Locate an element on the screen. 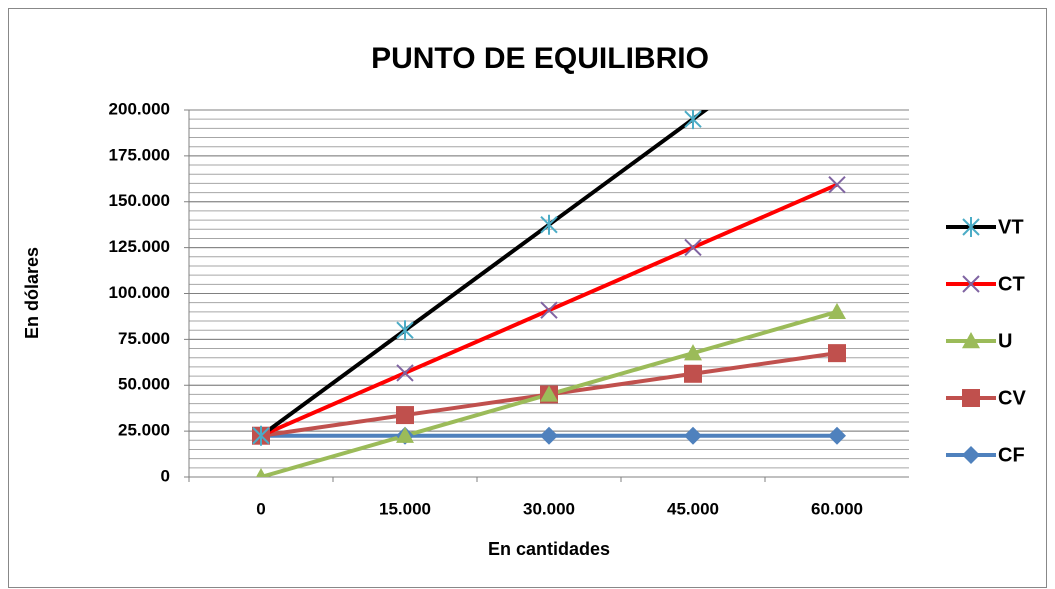 This screenshot has height=589, width=1055. legend-label: CV is located at coordinates (1012, 398).